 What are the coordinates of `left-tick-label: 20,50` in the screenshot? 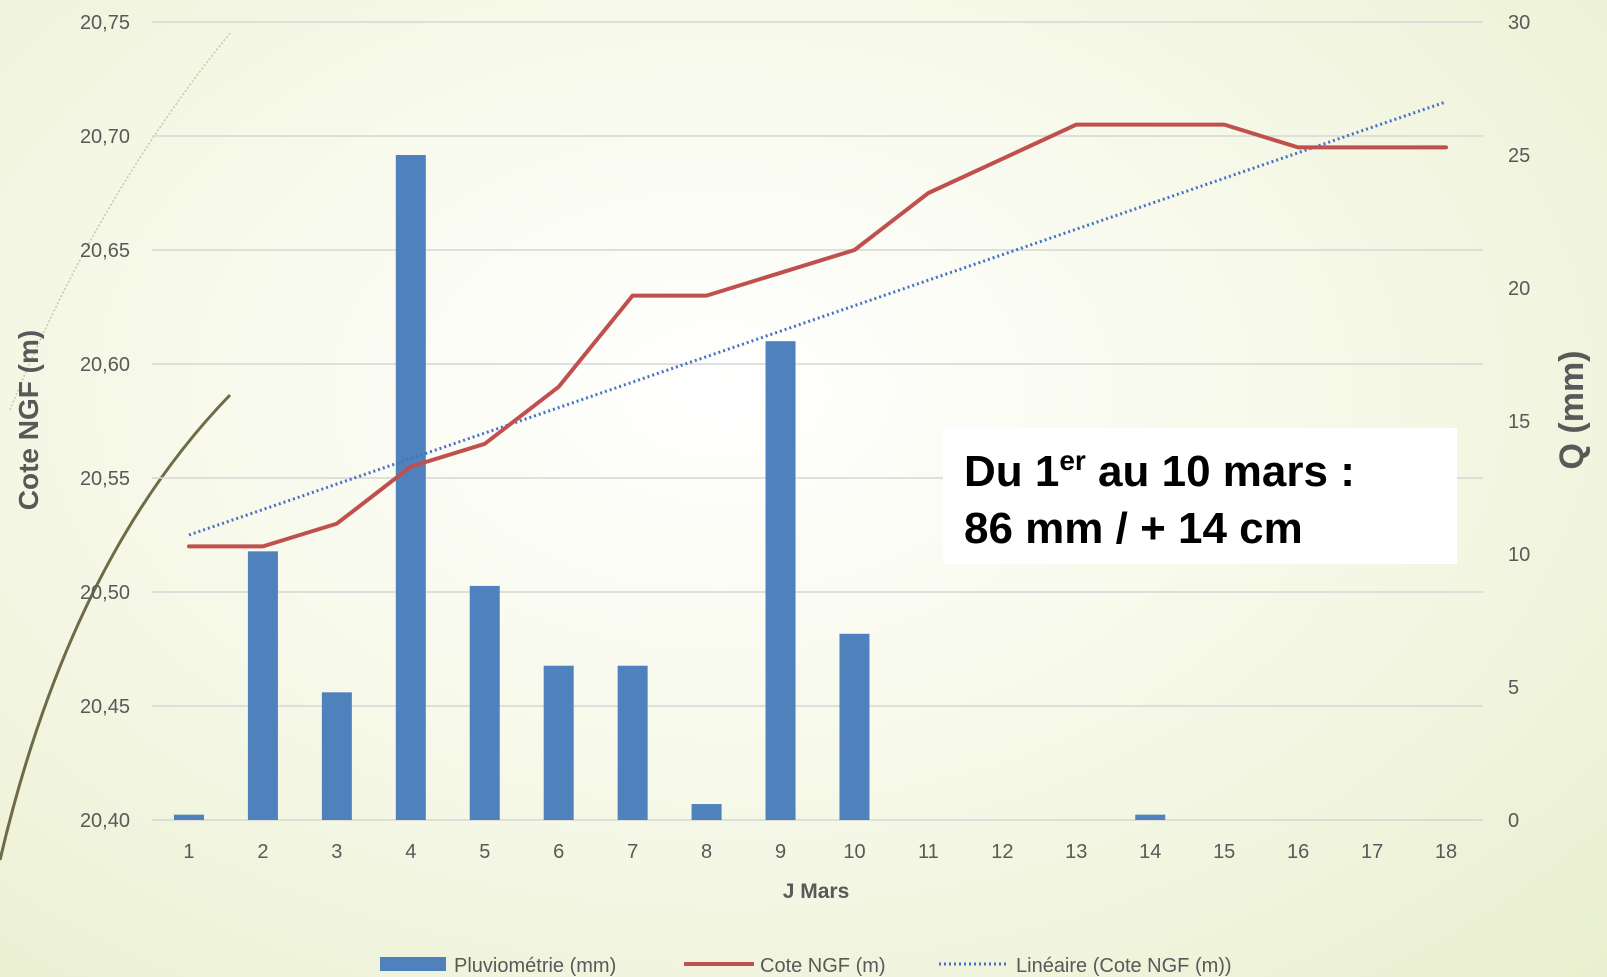 It's located at (105, 593).